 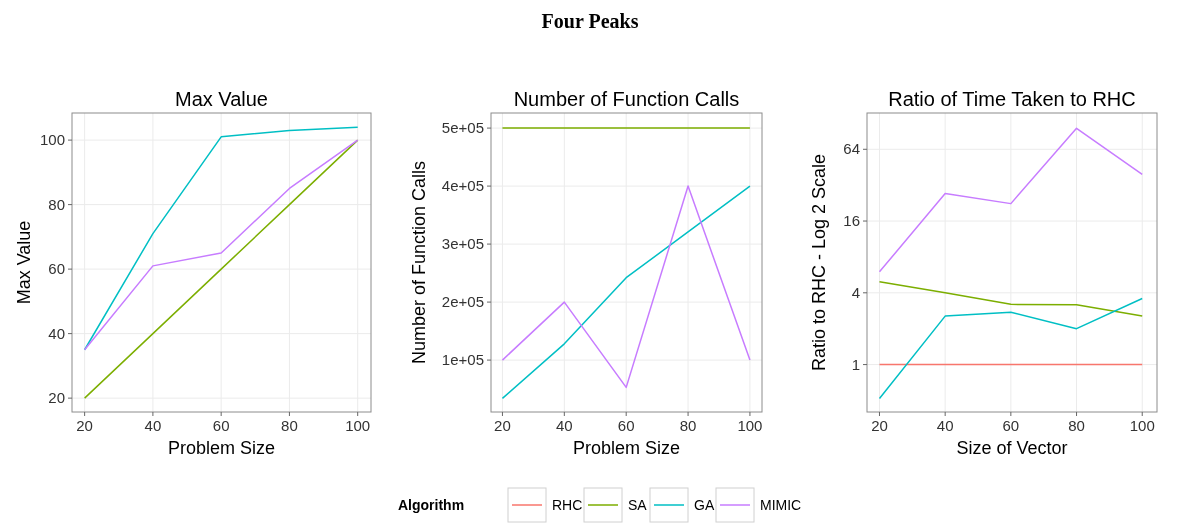 I want to click on legend-label: MIMIC, so click(x=781, y=505).